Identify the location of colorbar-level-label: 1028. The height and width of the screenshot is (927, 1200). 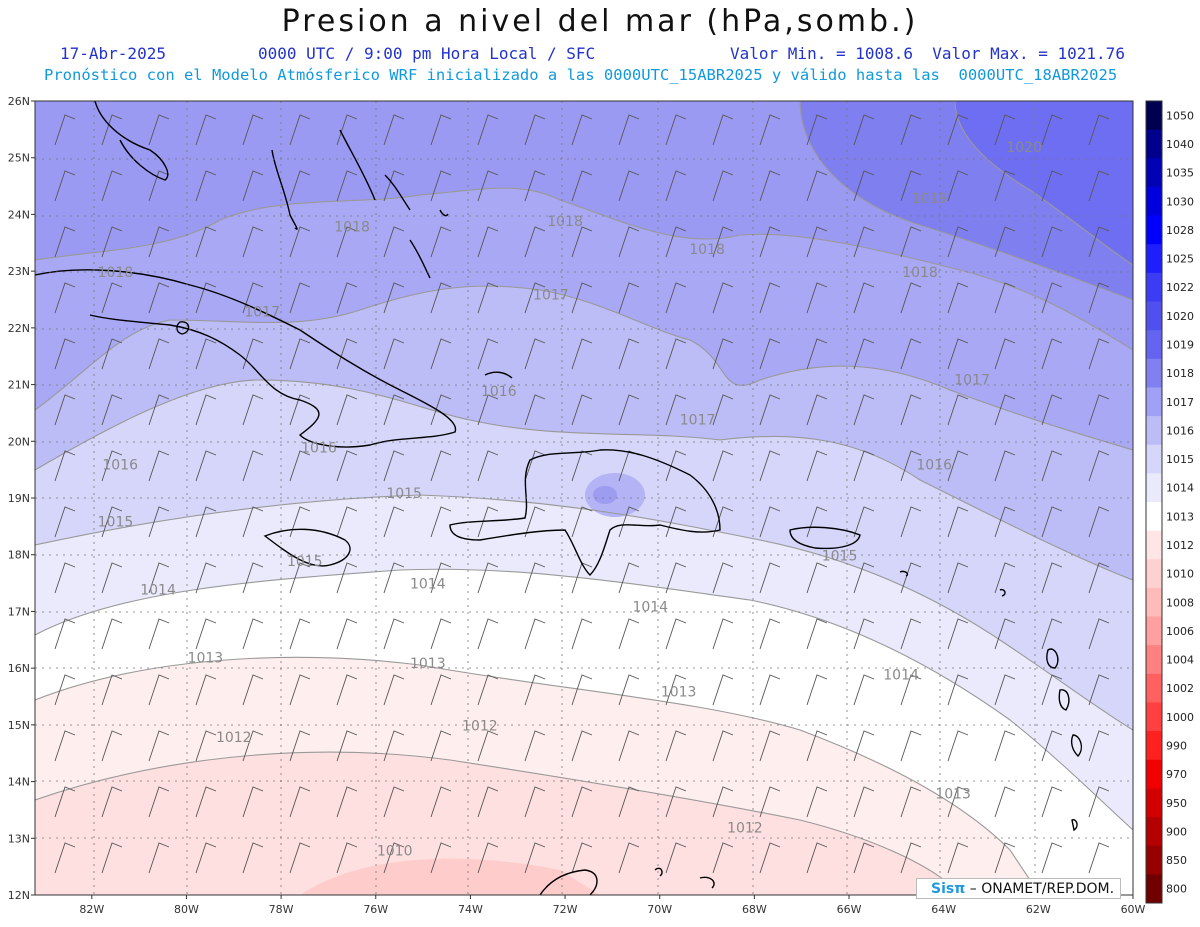
(1180, 230).